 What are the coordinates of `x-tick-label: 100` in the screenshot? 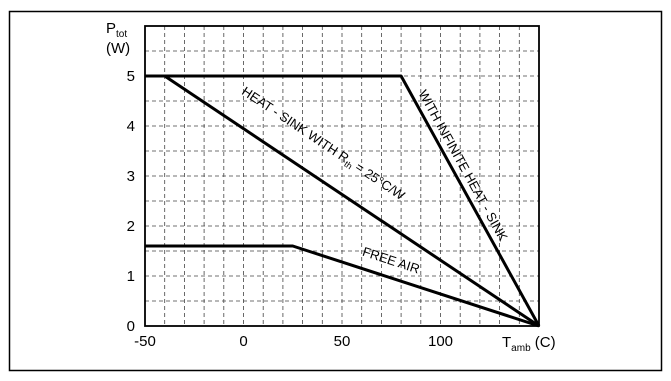 It's located at (440, 341).